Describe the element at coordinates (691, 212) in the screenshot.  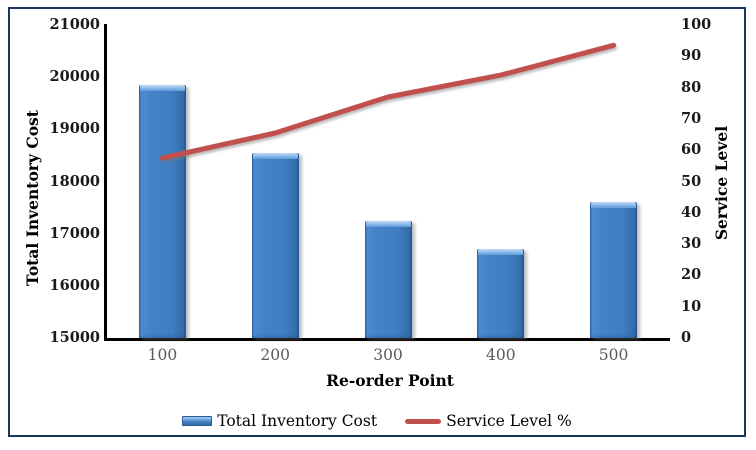
I see `right-tick-label: 40` at that location.